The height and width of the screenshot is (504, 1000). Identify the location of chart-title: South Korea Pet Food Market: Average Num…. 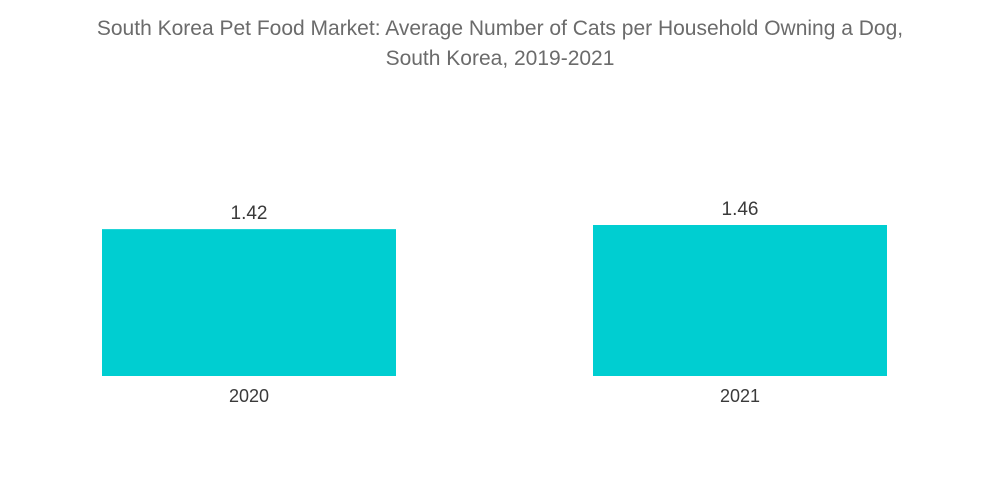
(500, 44).